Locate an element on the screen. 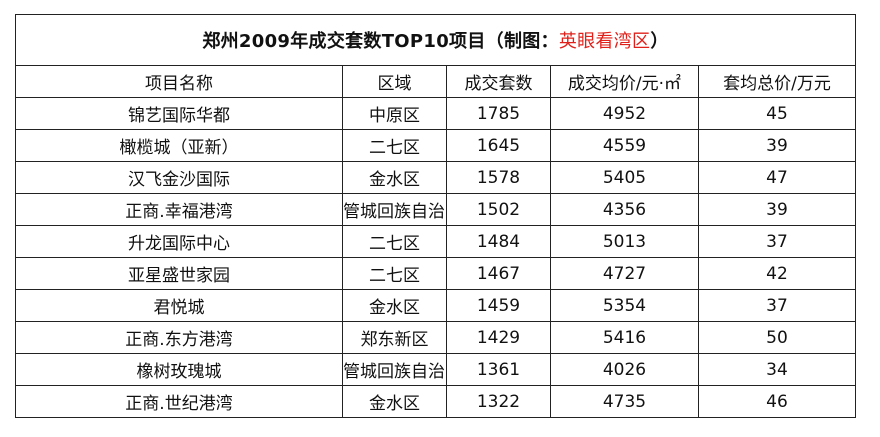 This screenshot has width=880, height=437. avg-price-cell: 4356 is located at coordinates (624, 209).